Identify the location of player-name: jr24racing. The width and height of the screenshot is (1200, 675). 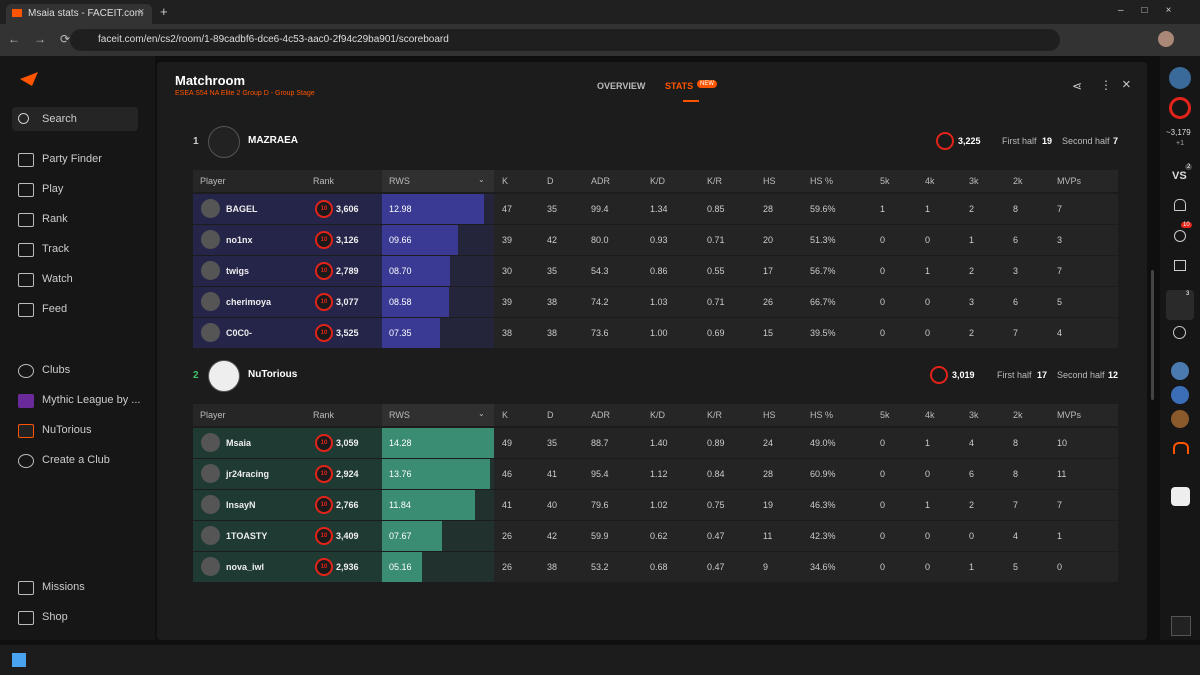
(248, 474).